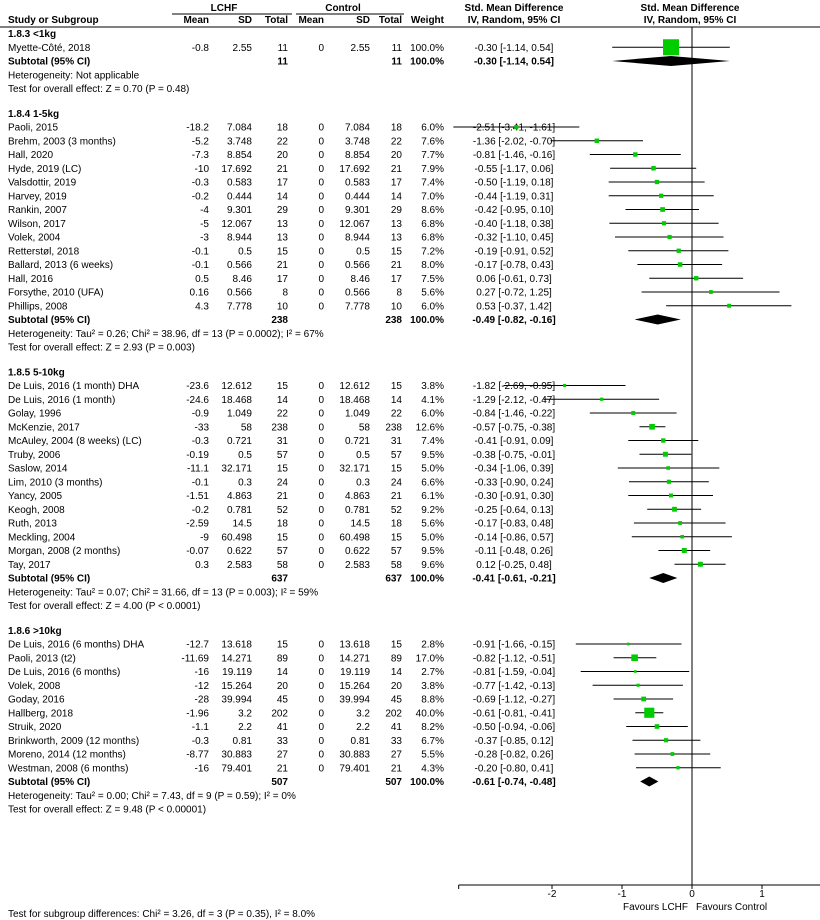 Image resolution: width=820 pixels, height=920 pixels. I want to click on control-total-value: 24, so click(397, 482).